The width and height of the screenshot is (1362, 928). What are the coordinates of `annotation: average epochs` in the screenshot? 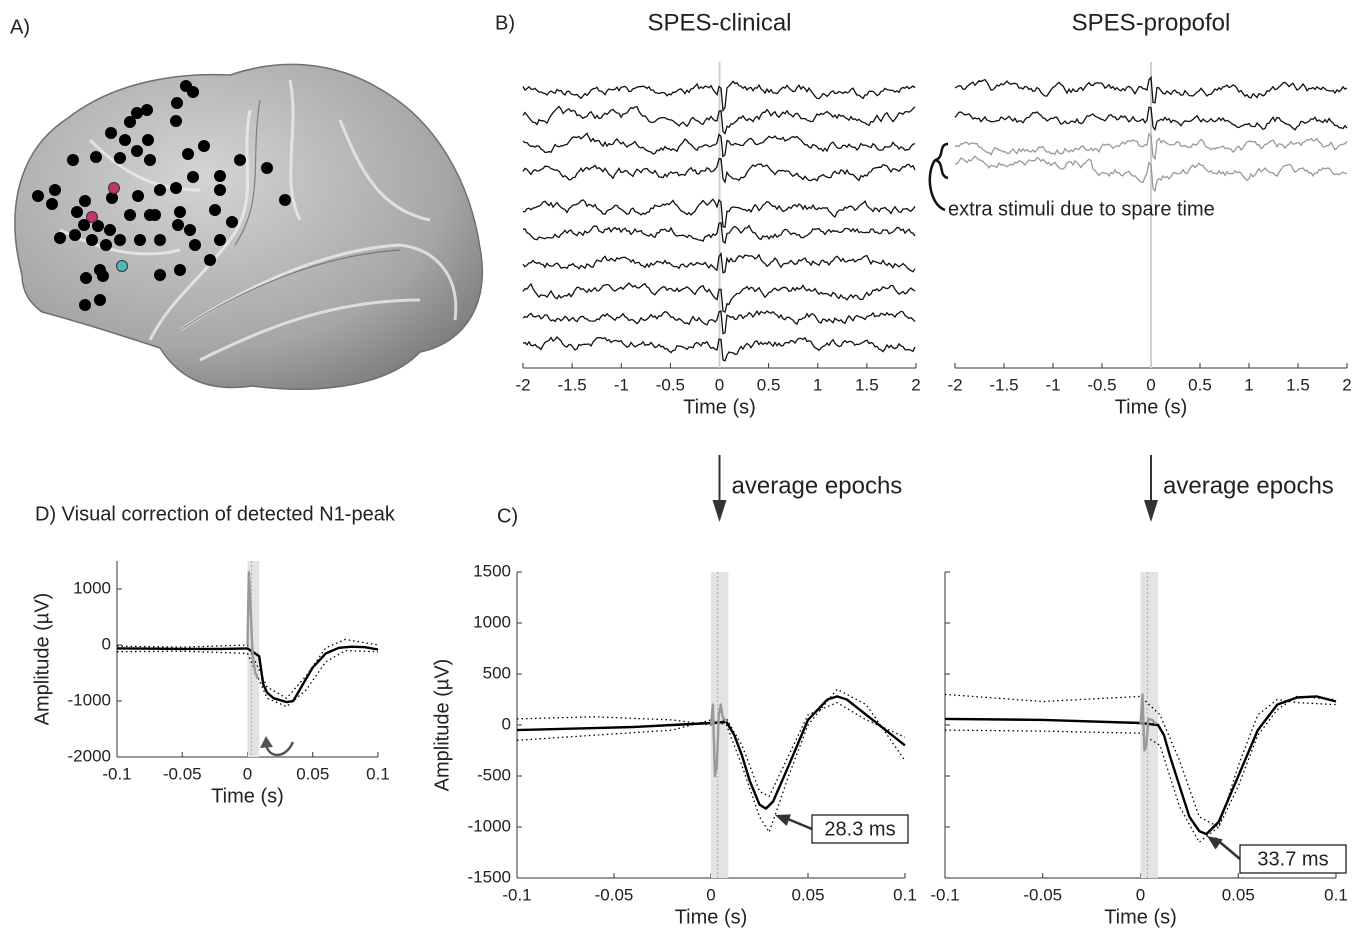 It's located at (1248, 485).